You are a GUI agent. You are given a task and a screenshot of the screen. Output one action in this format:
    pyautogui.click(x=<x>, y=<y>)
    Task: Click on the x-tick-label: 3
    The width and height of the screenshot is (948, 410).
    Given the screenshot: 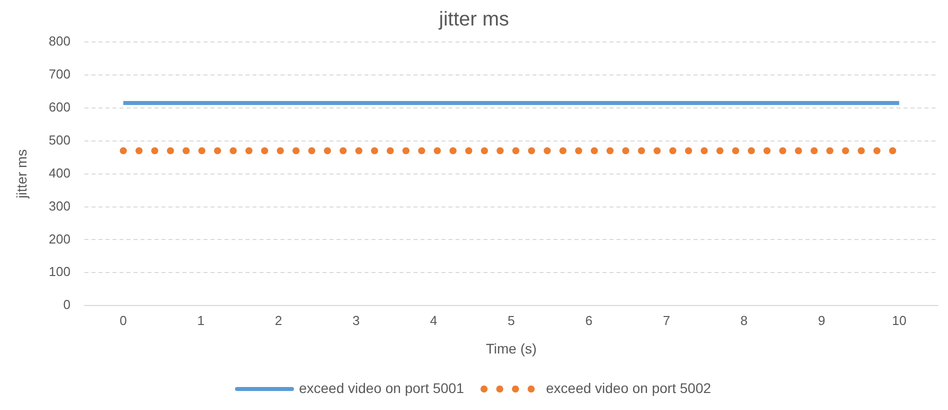 What is the action you would take?
    pyautogui.click(x=356, y=320)
    